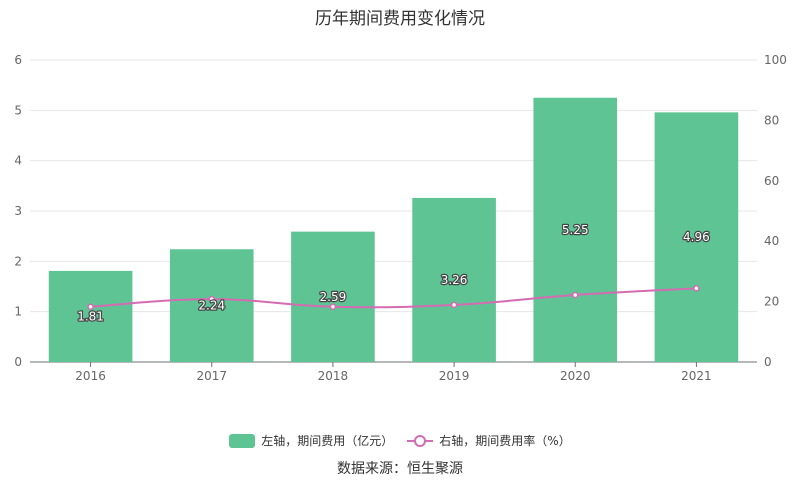 The image size is (800, 501). I want to click on x-tick-label: 2020, so click(575, 376).